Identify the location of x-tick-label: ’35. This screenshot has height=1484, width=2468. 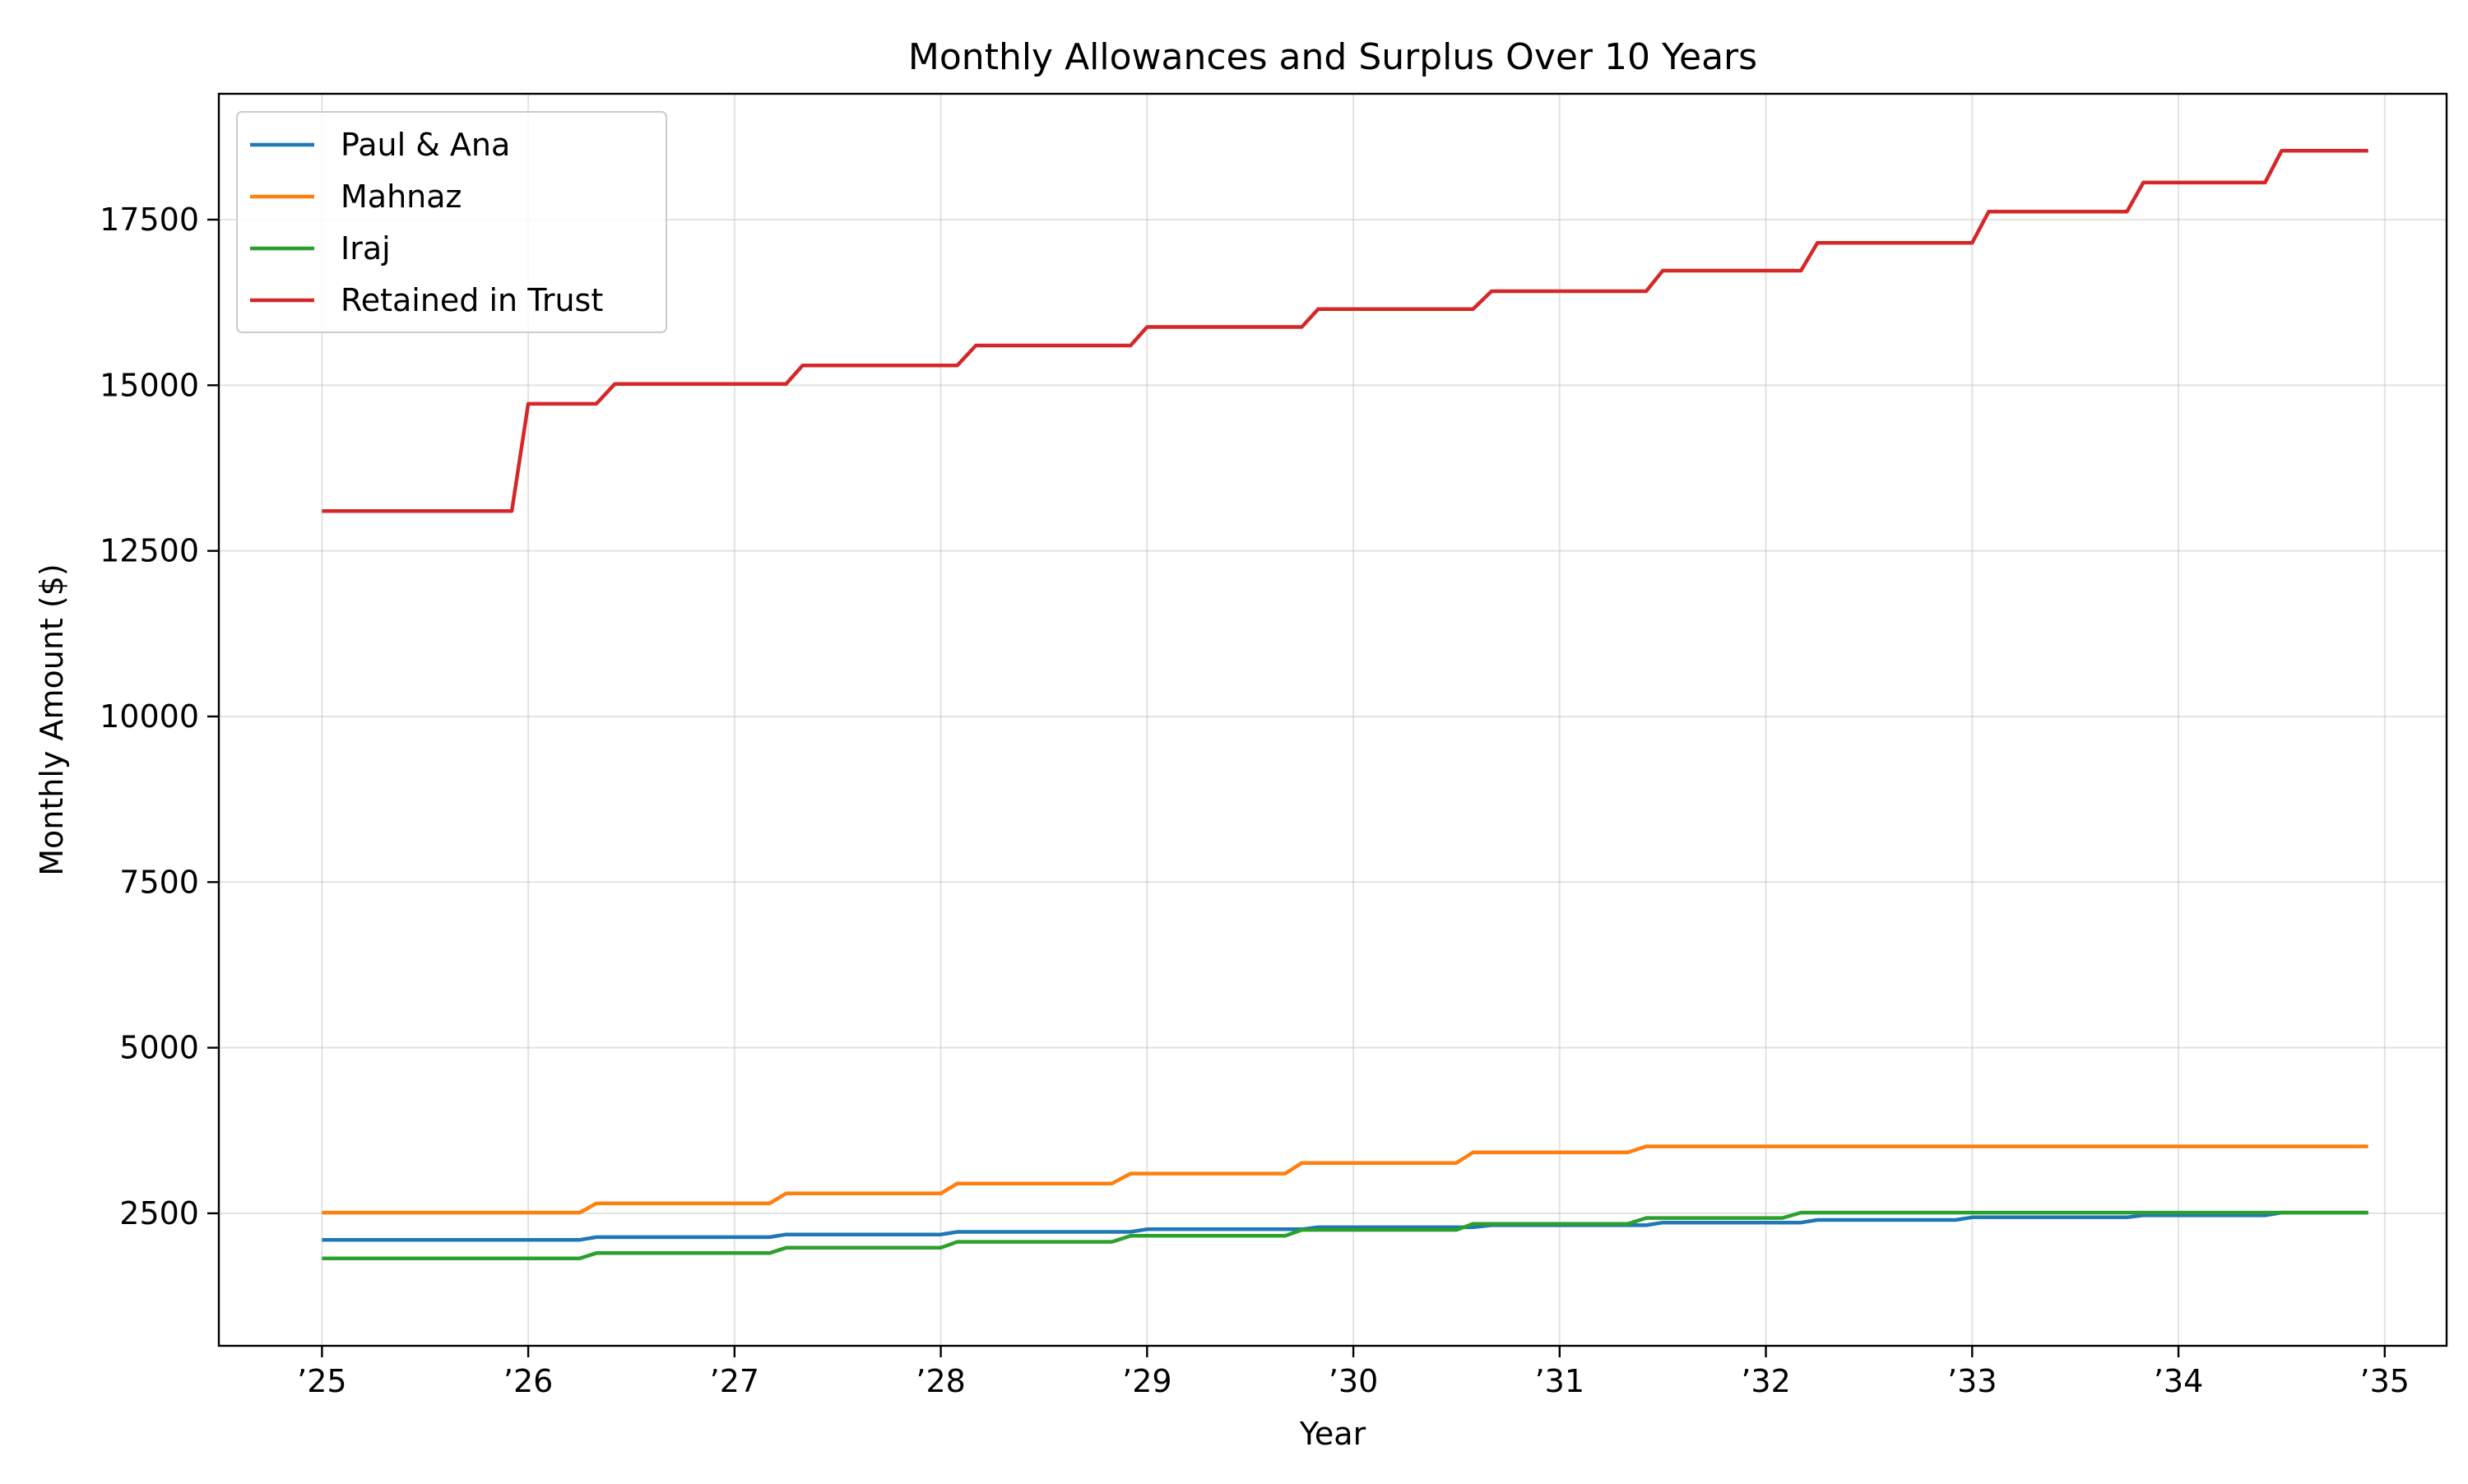
(2385, 1381).